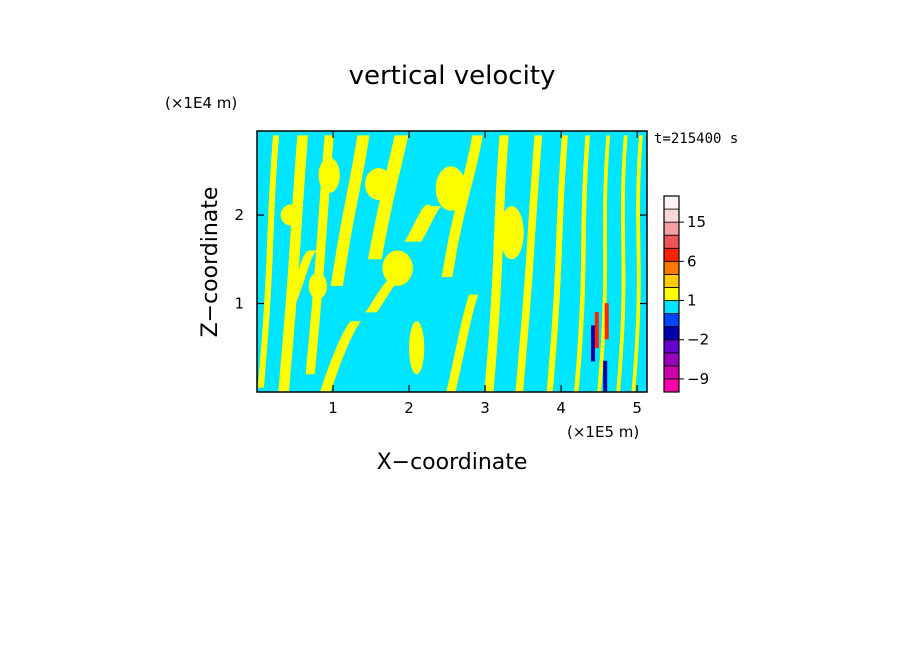 This screenshot has height=654, width=904. I want to click on x-tick-label: 2, so click(409, 408).